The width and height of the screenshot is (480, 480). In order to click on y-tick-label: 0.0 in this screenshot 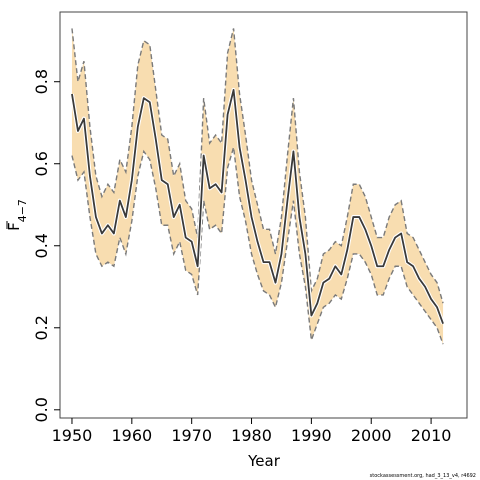, I will do `click(41, 409)`.